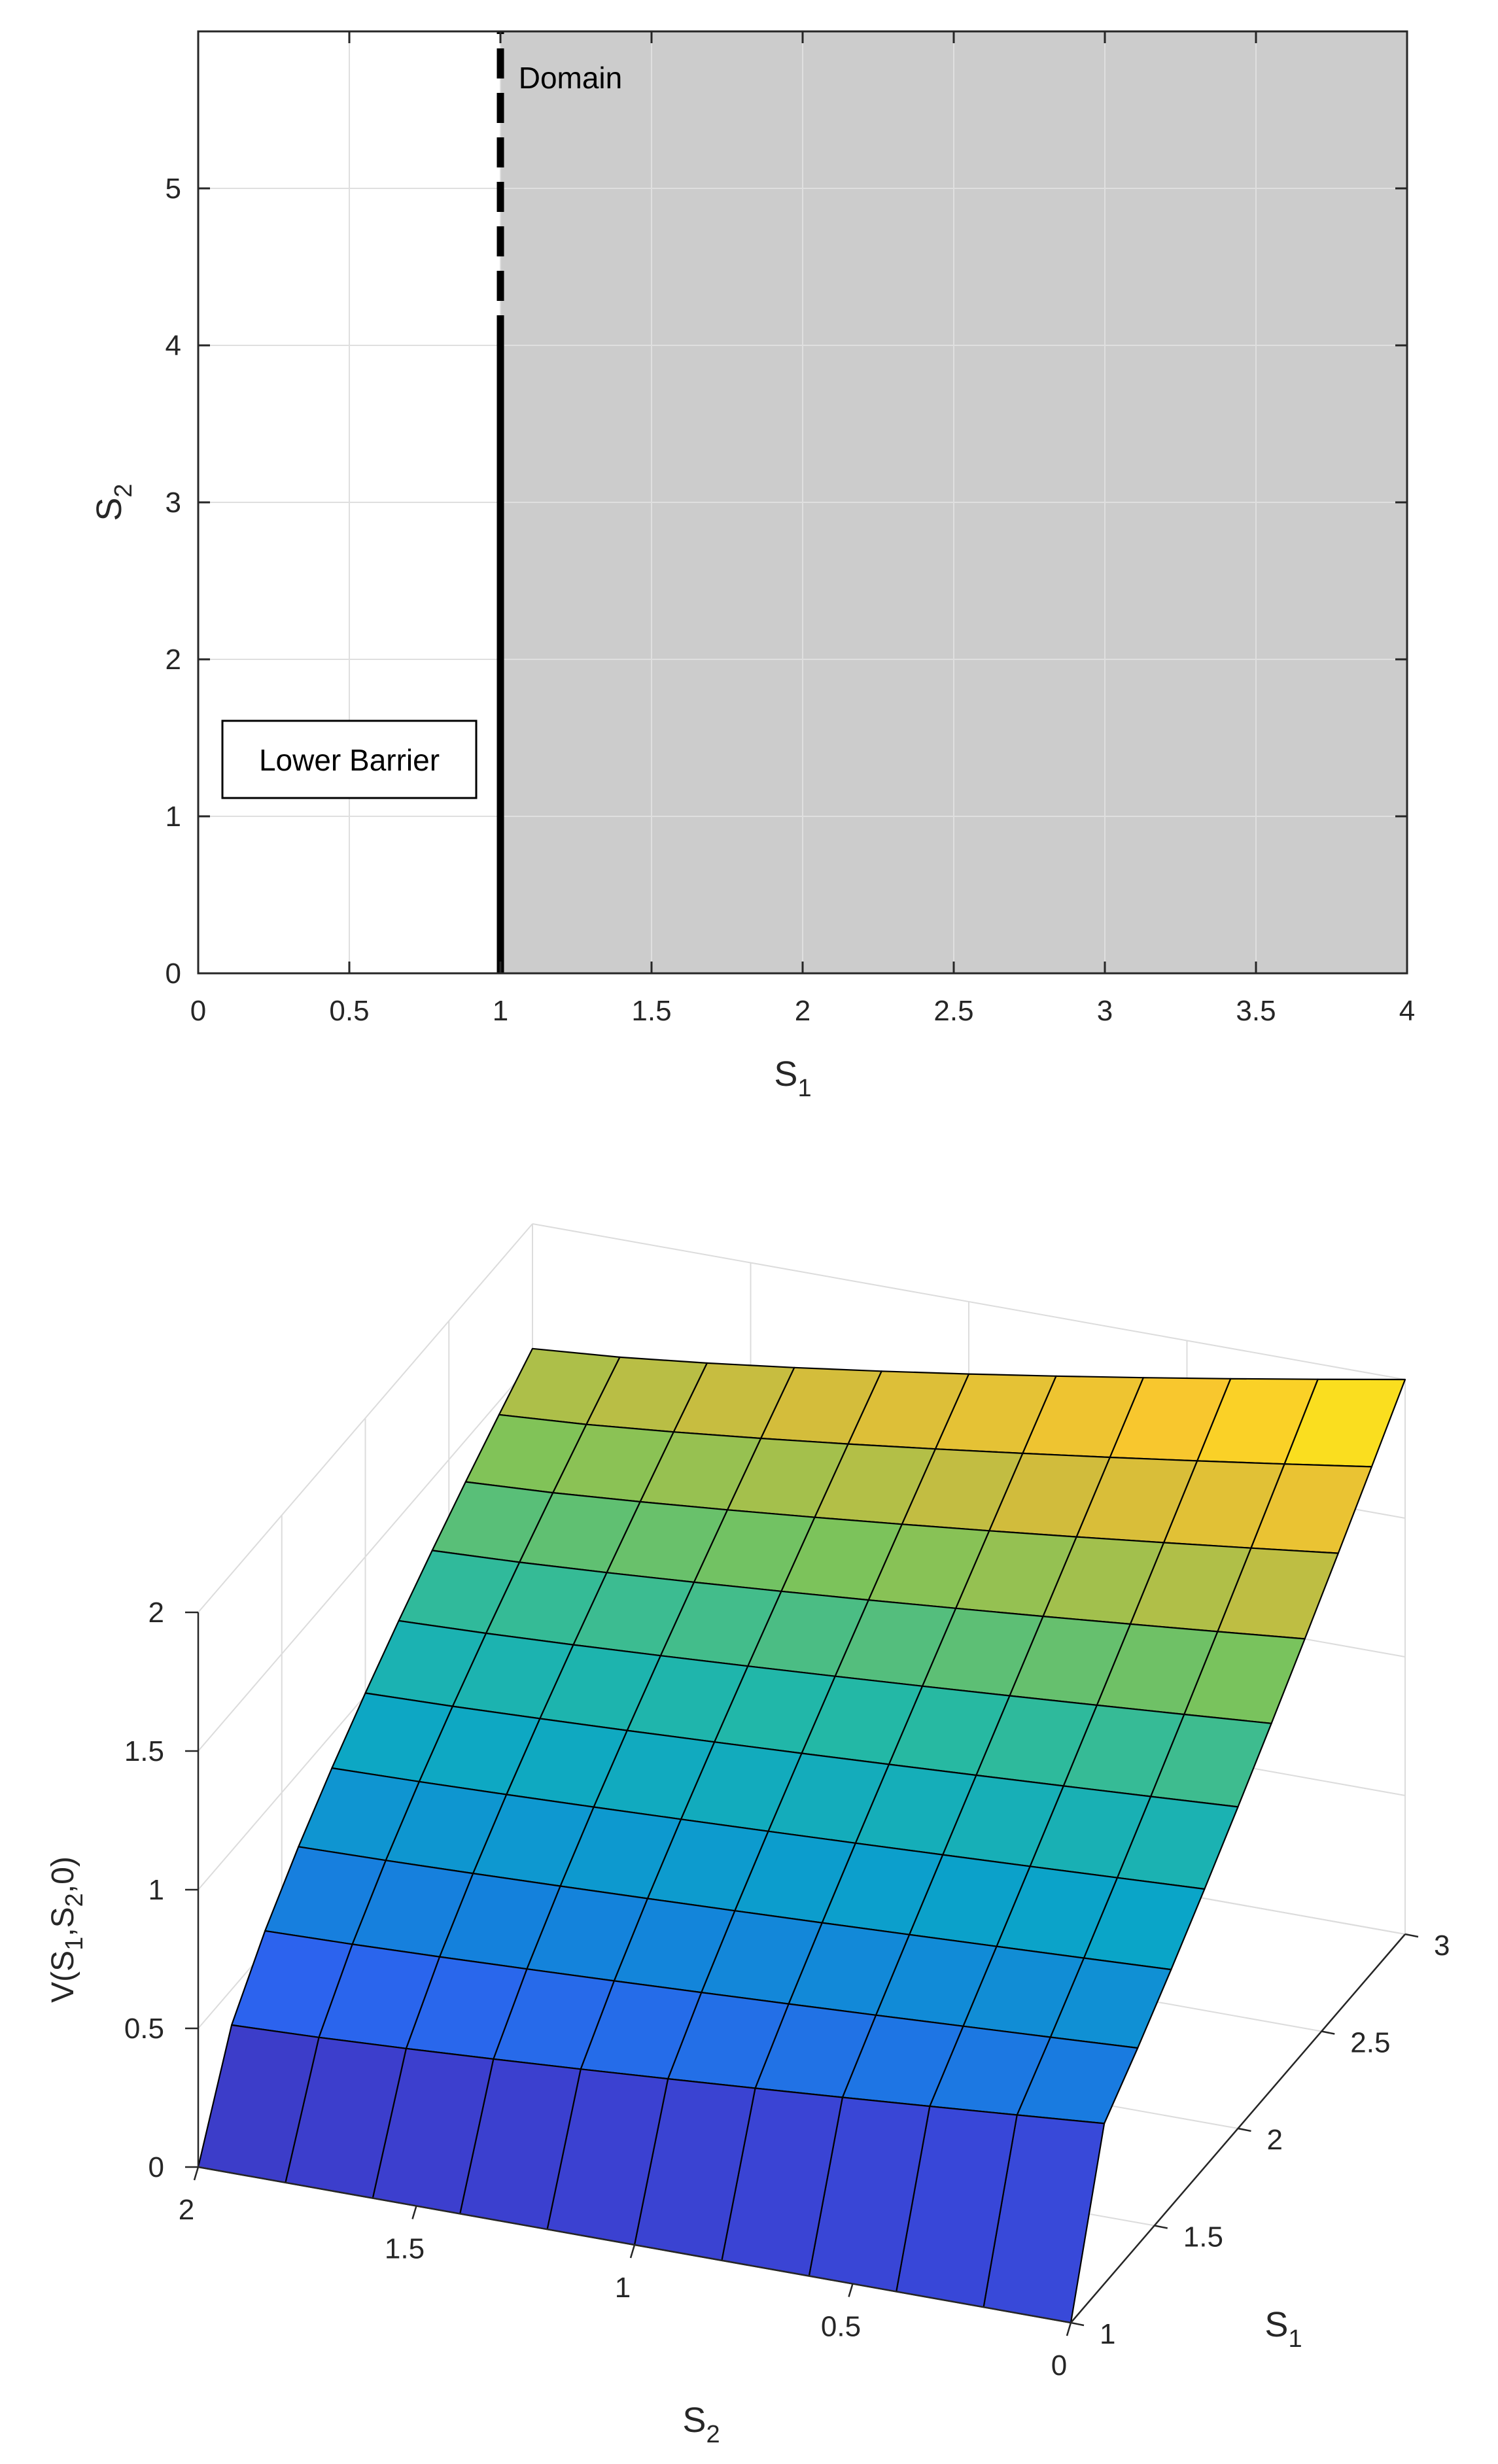  I want to click on s1-tick-label: 2, so click(1275, 2140).